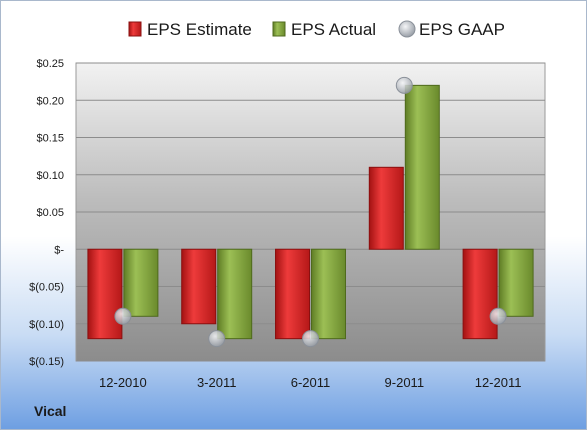 The height and width of the screenshot is (431, 587). I want to click on y-tick-label: $(0.10), so click(46, 325).